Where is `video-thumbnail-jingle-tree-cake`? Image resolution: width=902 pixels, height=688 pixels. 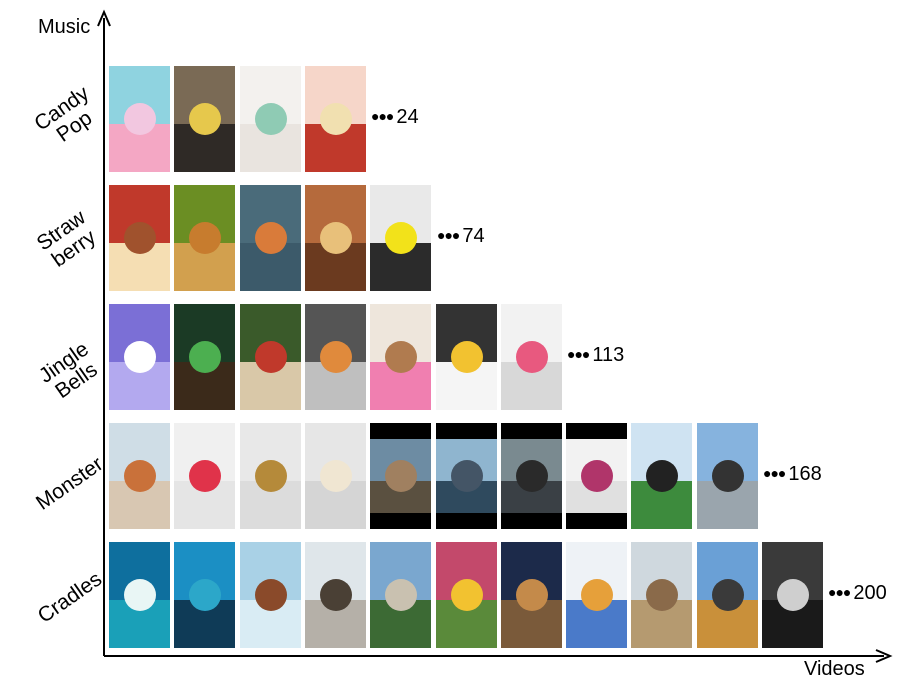 video-thumbnail-jingle-tree-cake is located at coordinates (466, 357).